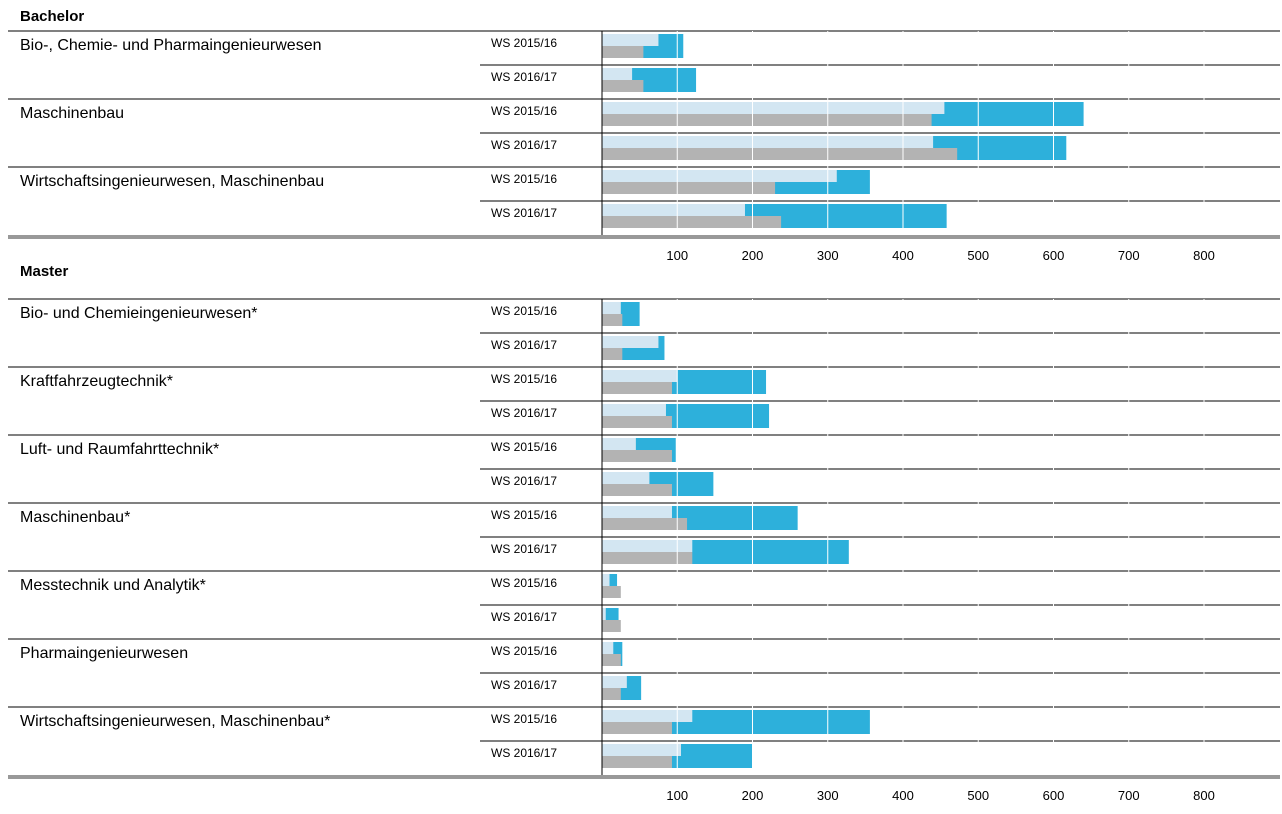  What do you see at coordinates (172, 181) in the screenshot?
I see `program-label: Wirtschaftsingenieurwesen, Maschinenbau` at bounding box center [172, 181].